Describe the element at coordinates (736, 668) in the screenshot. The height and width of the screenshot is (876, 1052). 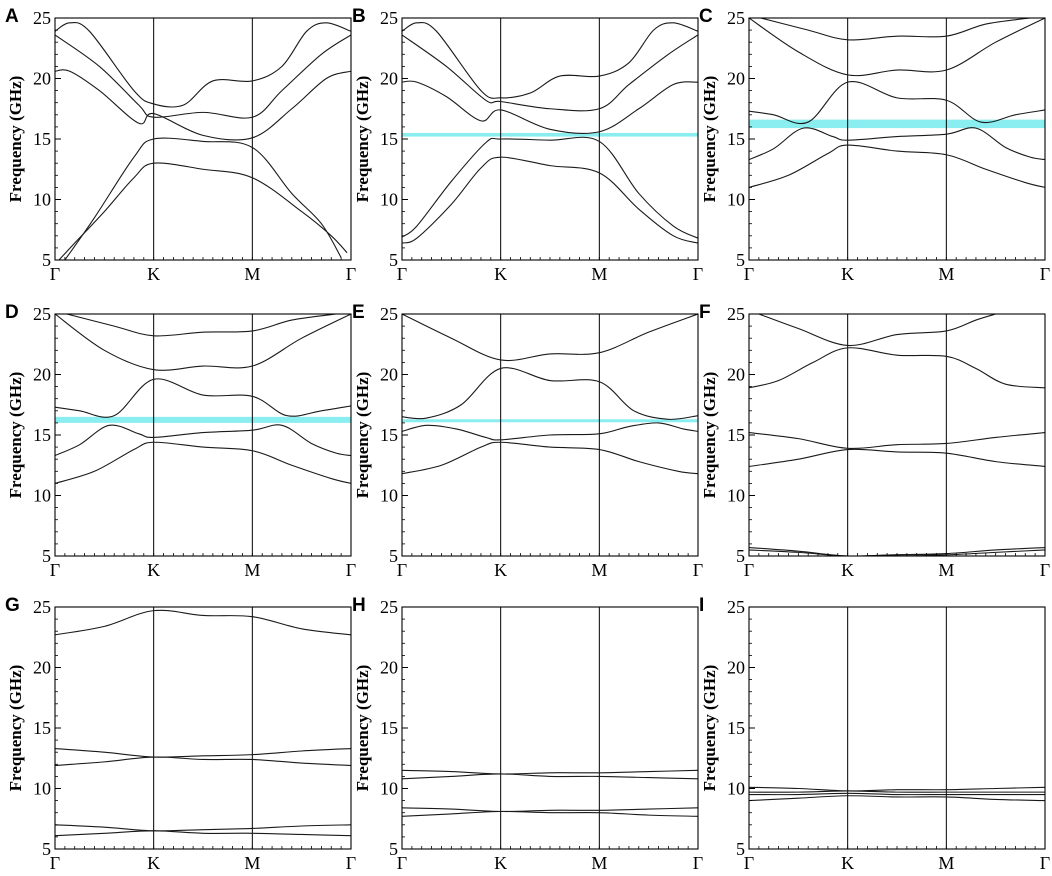
I see `panel-i-ytick-label: 20` at that location.